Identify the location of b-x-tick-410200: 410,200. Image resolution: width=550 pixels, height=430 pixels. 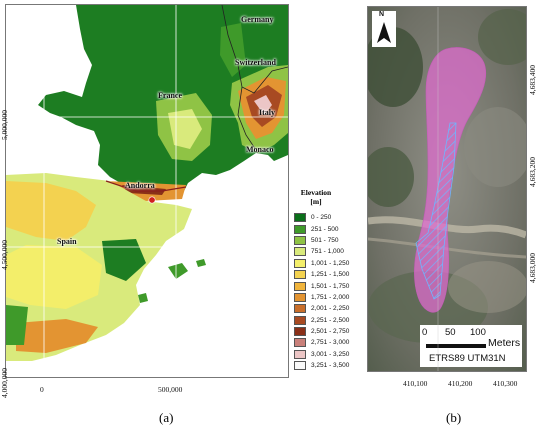
(460, 383).